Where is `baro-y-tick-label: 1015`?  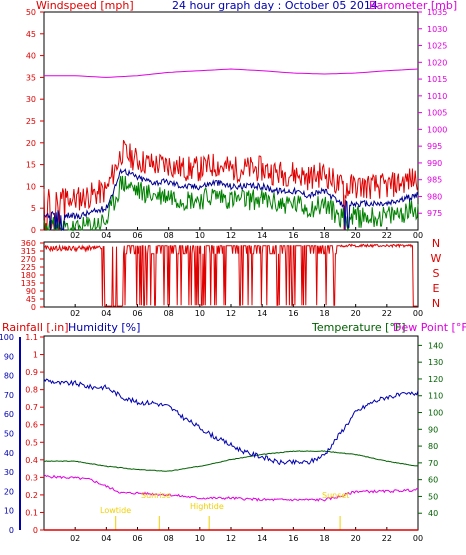
baro-y-tick-label: 1015 is located at coordinates (437, 79).